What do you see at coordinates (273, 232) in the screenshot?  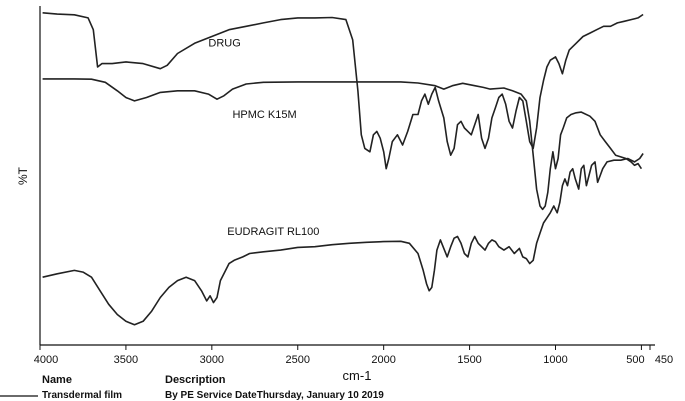 I see `series-label-eudragit-rl100: EUDRAGIT RL100` at bounding box center [273, 232].